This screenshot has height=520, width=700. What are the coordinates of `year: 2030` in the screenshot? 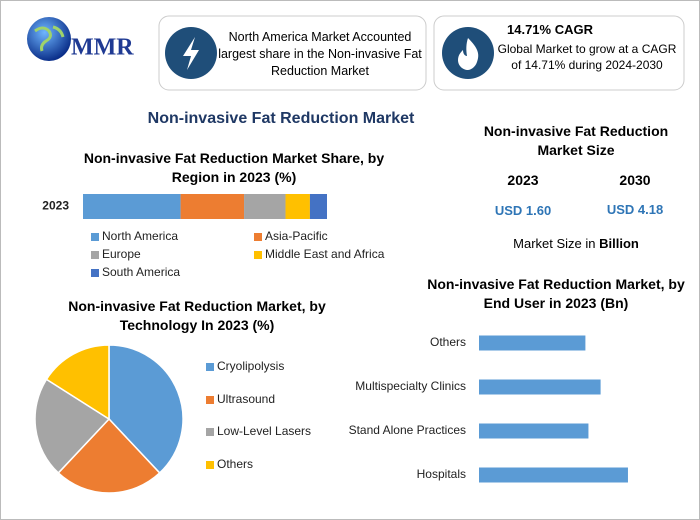 It's located at (635, 180).